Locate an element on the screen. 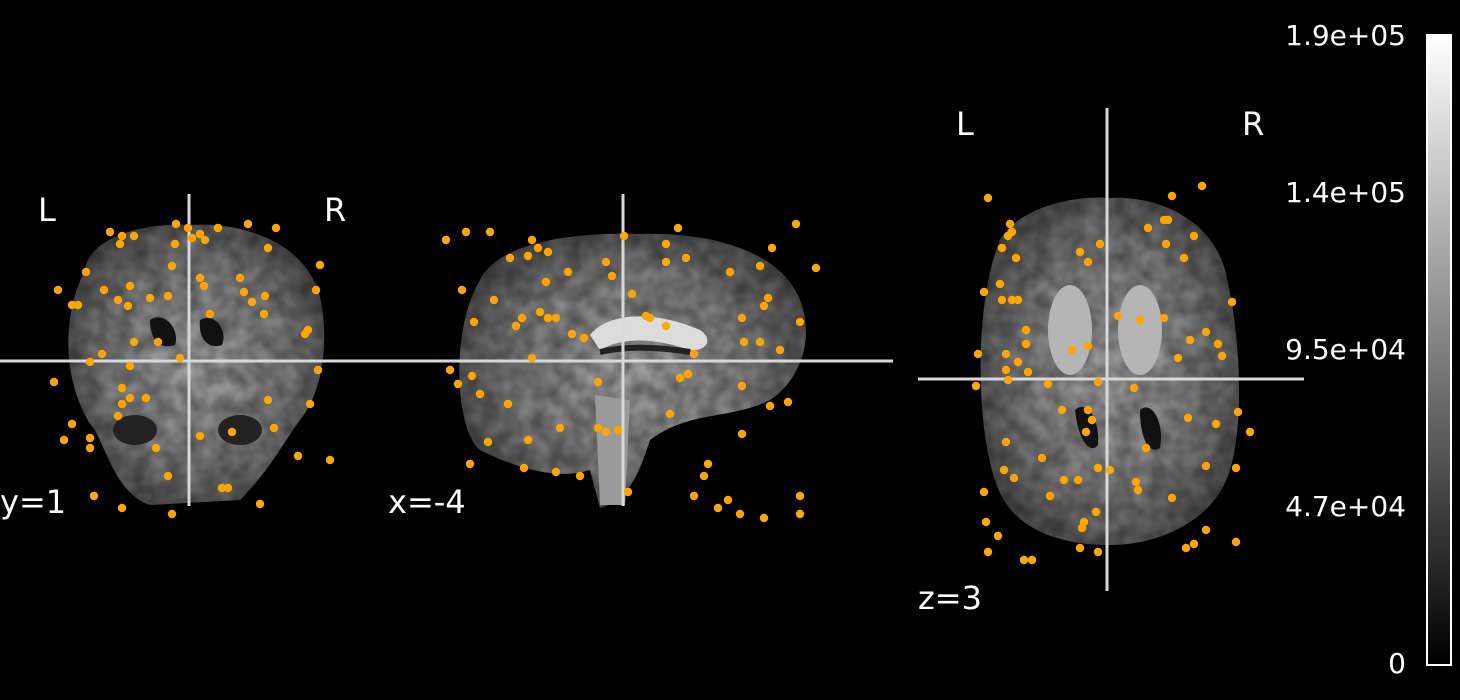 This screenshot has height=700, width=1460. colorbar is located at coordinates (1439, 350).